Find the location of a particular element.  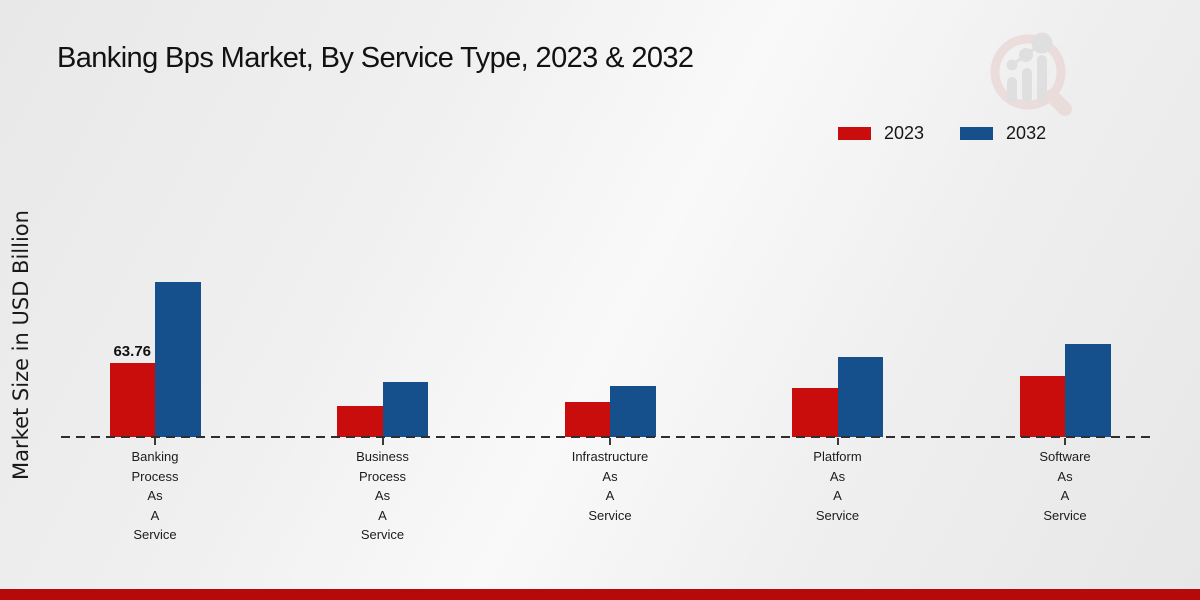

bar-2032-software-as-a-service is located at coordinates (1088, 390).